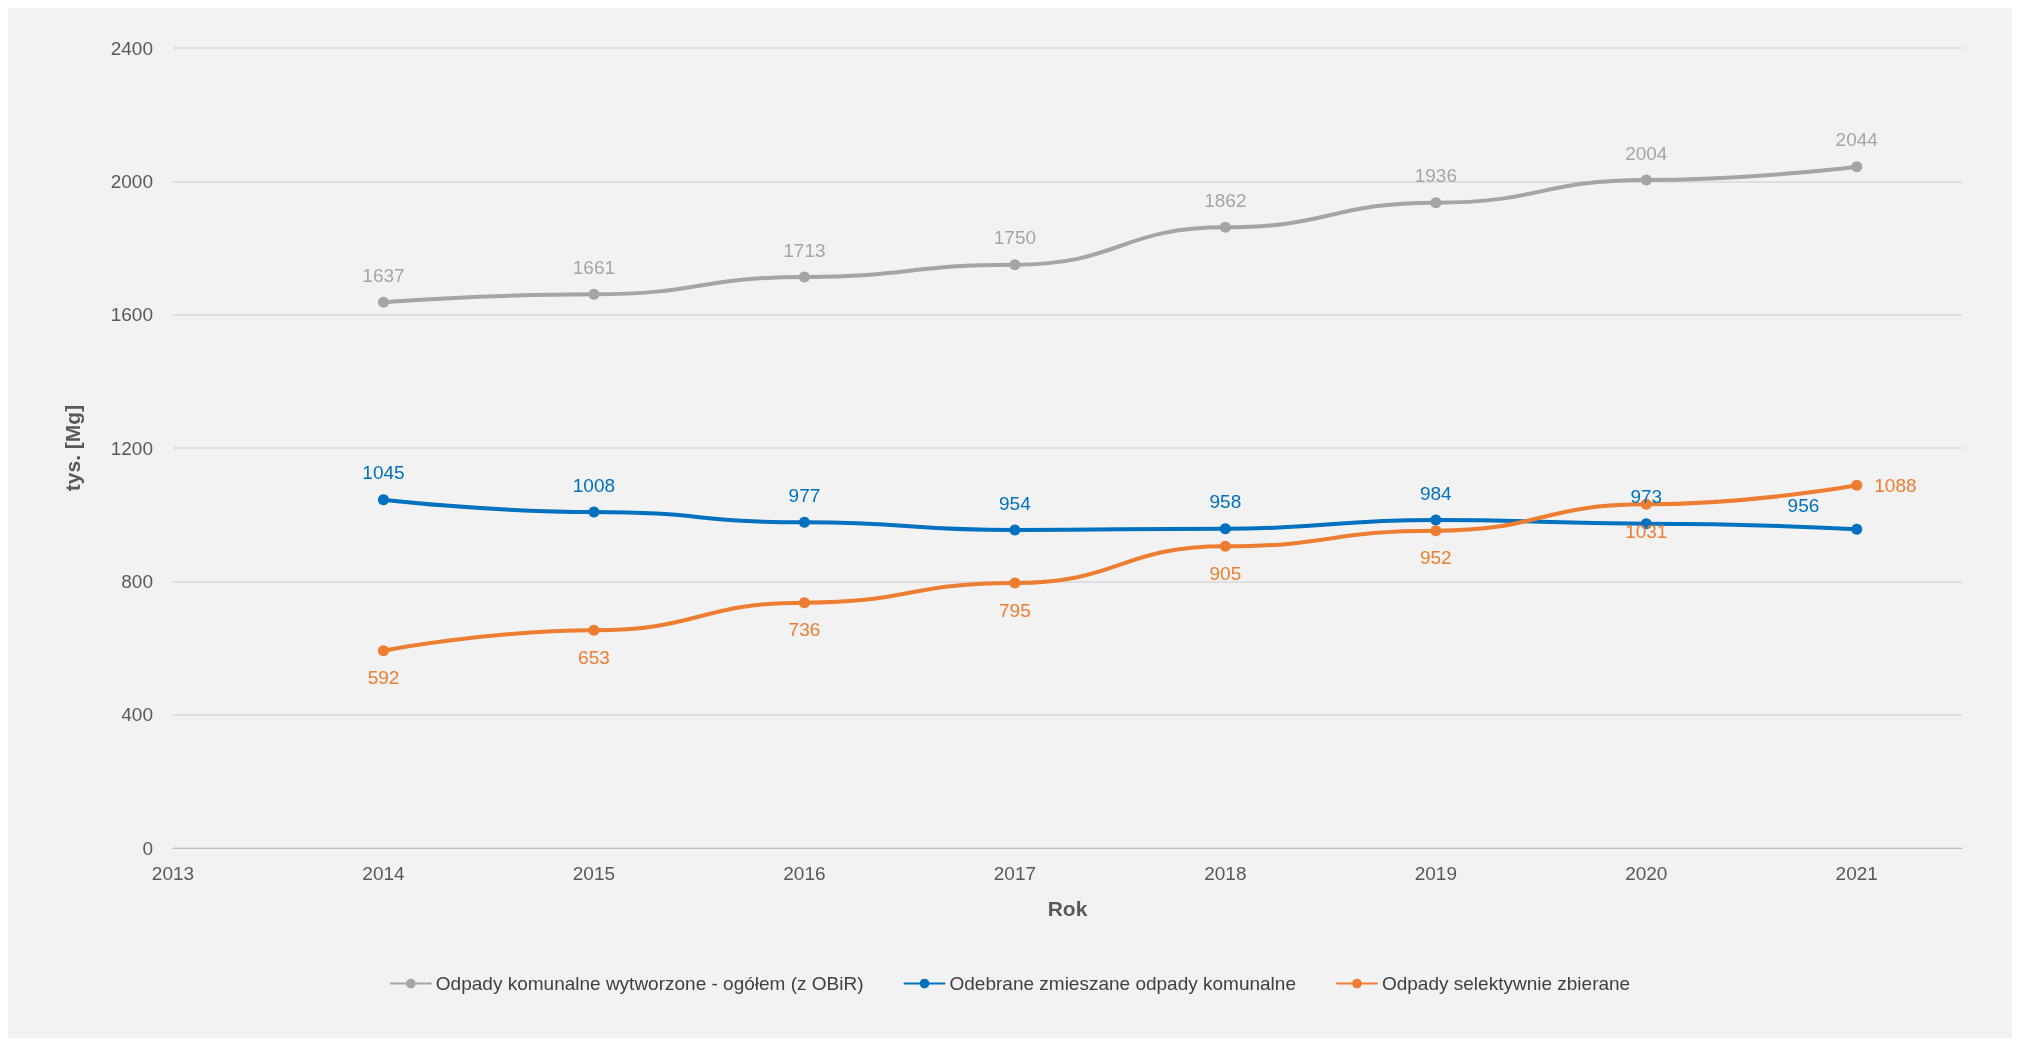  What do you see at coordinates (131, 48) in the screenshot?
I see `y-tick-label: 2400` at bounding box center [131, 48].